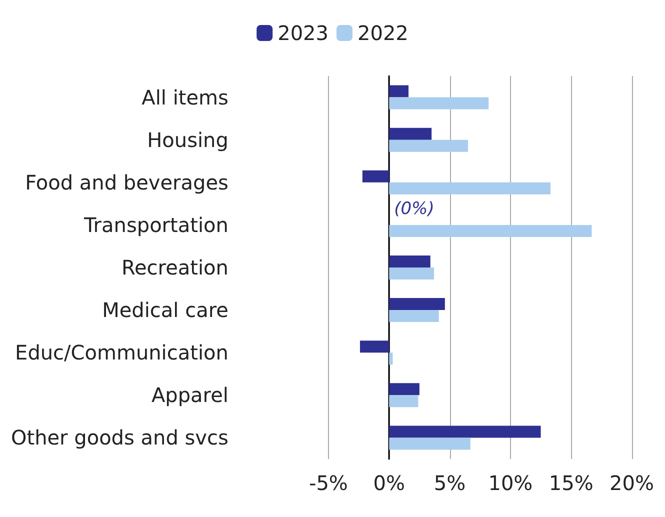 The image size is (665, 517). What do you see at coordinates (303, 33) in the screenshot?
I see `legend-label: 2023` at bounding box center [303, 33].